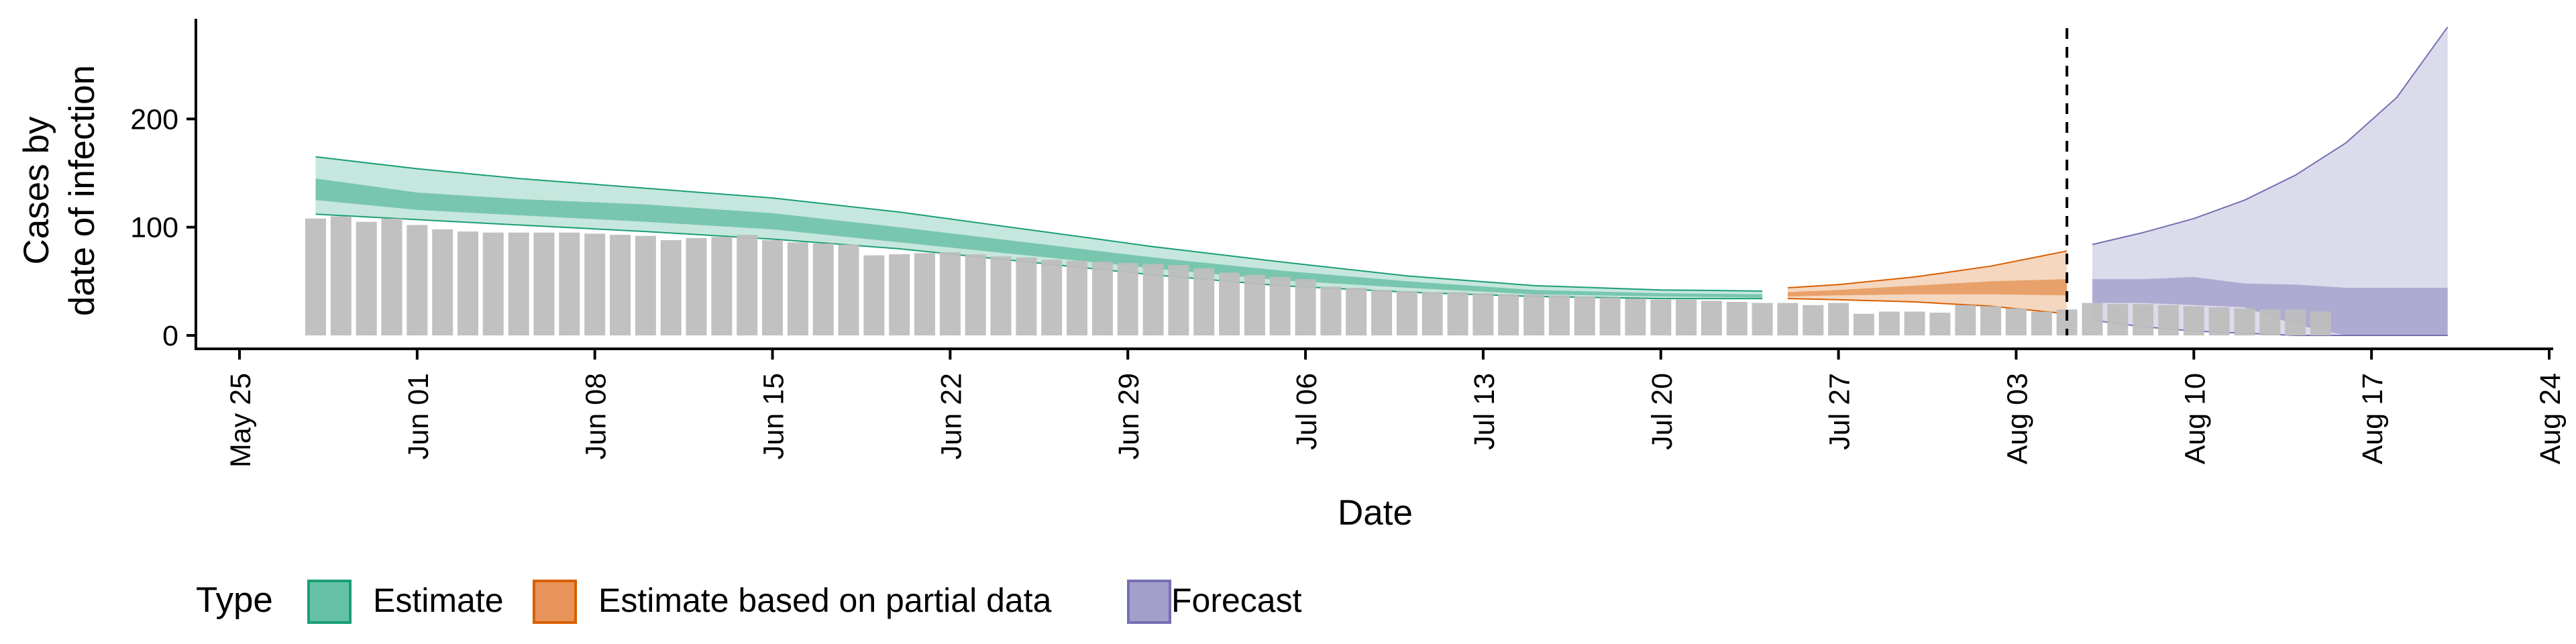 The image size is (2576, 644). Describe the element at coordinates (234, 600) in the screenshot. I see `legend-title: Type` at that location.